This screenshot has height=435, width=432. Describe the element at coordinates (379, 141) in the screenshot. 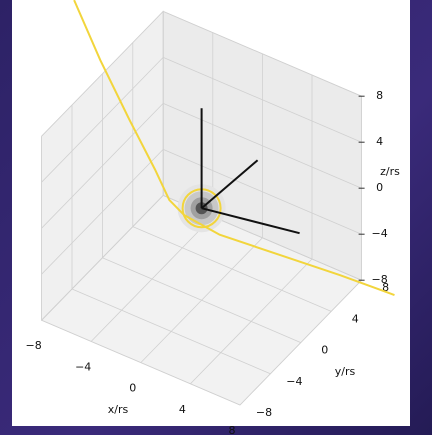

I see `z-tick-label: 4` at that location.